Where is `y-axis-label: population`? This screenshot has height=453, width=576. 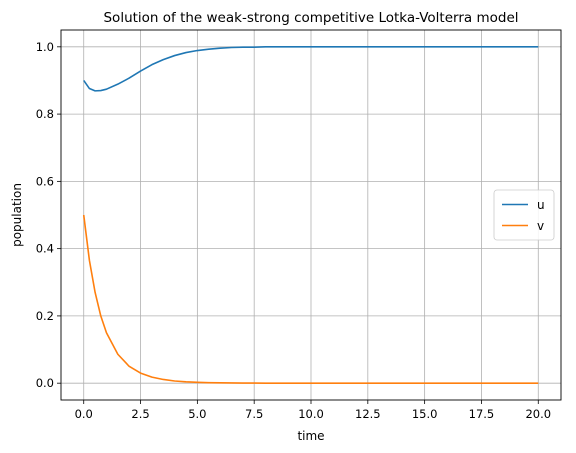 y-axis-label: population is located at coordinates (17, 215).